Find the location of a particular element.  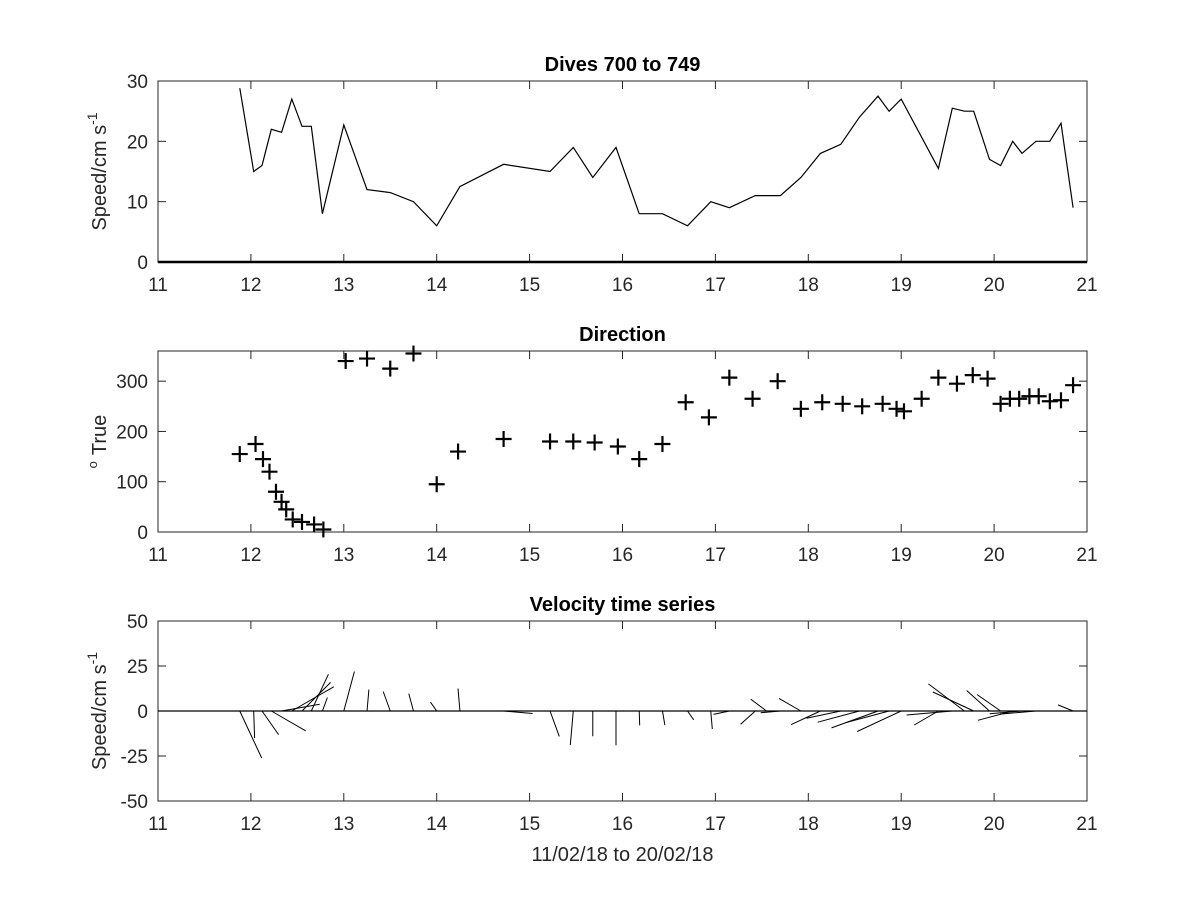

y-tick-label: 10 is located at coordinates (137, 203).